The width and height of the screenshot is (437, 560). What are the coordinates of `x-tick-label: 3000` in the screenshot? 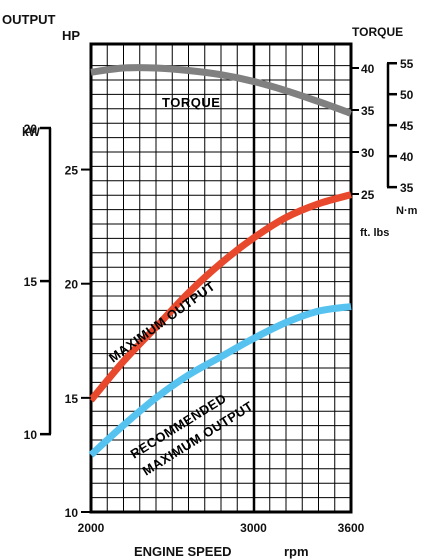 It's located at (253, 528).